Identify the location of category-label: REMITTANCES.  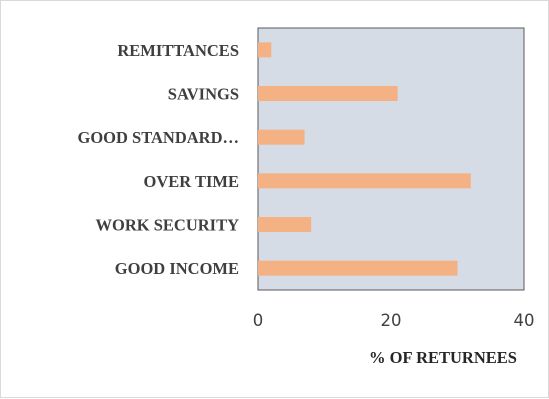
(178, 50).